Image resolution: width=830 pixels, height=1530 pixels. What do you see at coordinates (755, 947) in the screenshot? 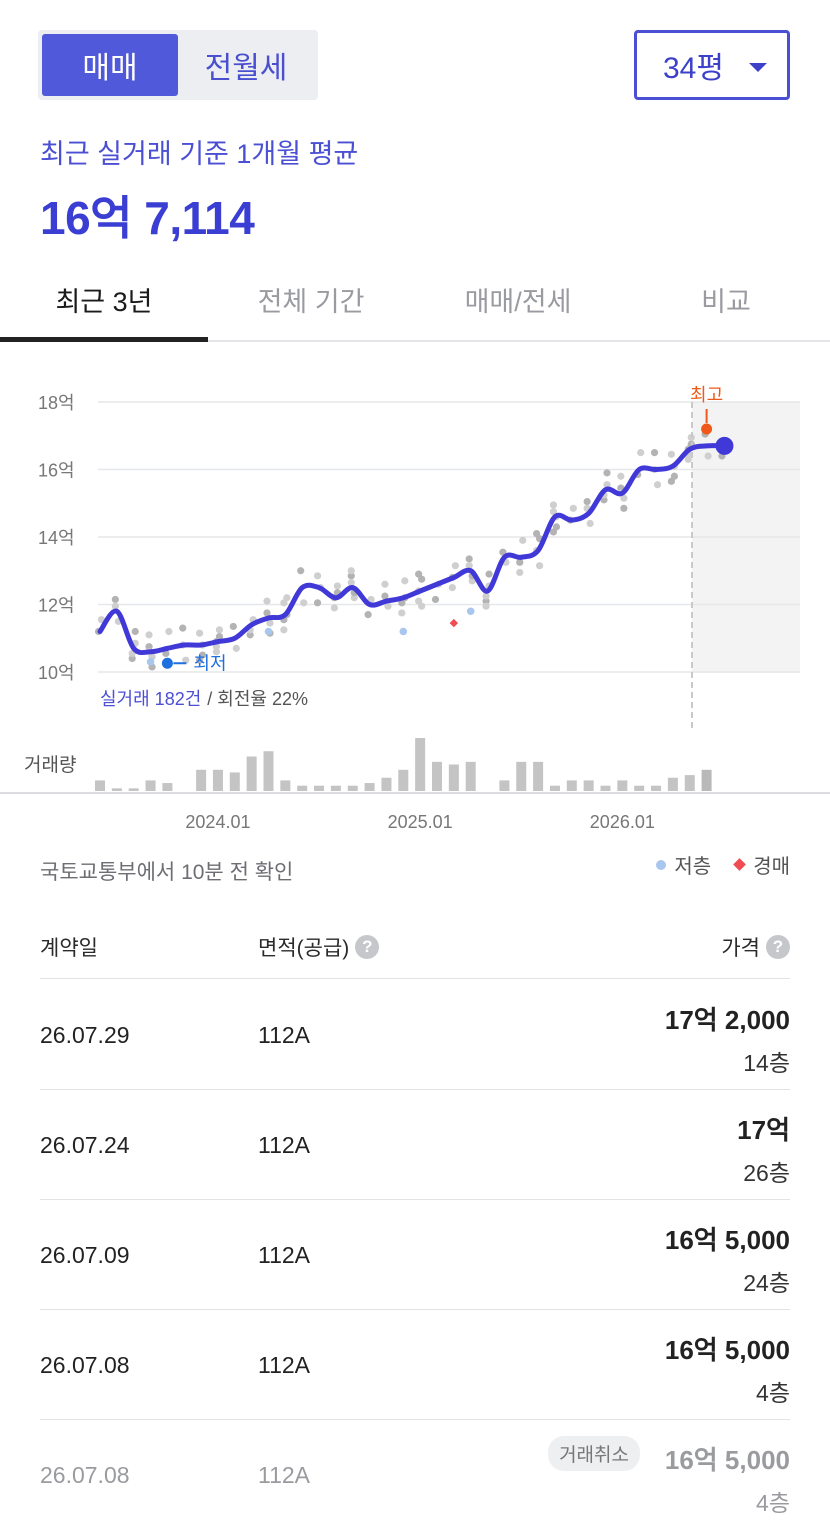
I see `header-price: 가격 ?` at bounding box center [755, 947].